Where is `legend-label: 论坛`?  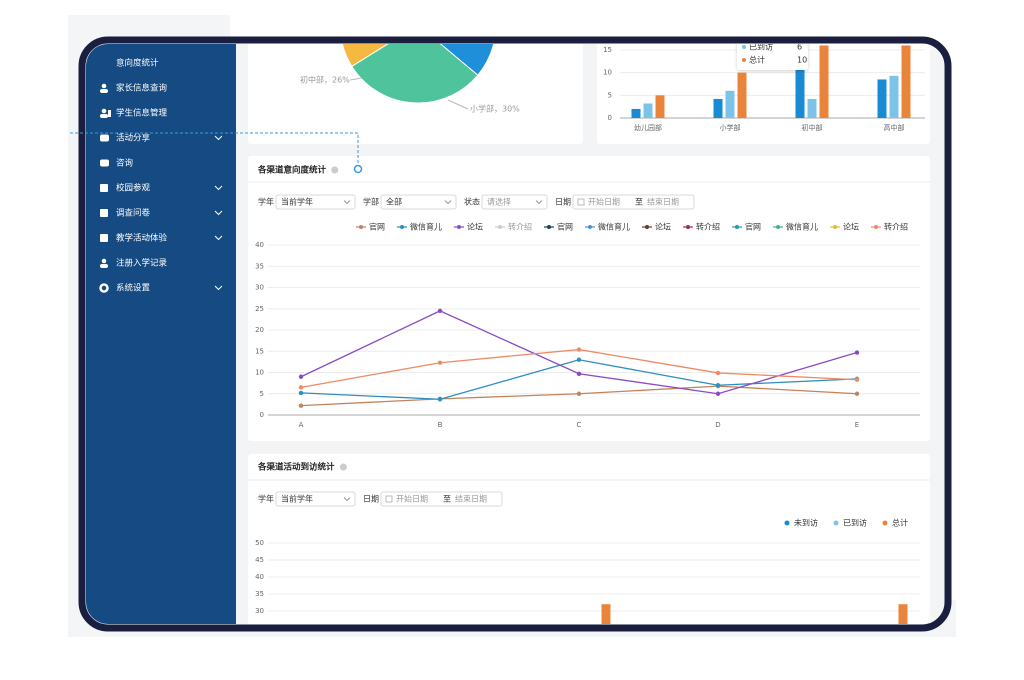 legend-label: 论坛 is located at coordinates (663, 227).